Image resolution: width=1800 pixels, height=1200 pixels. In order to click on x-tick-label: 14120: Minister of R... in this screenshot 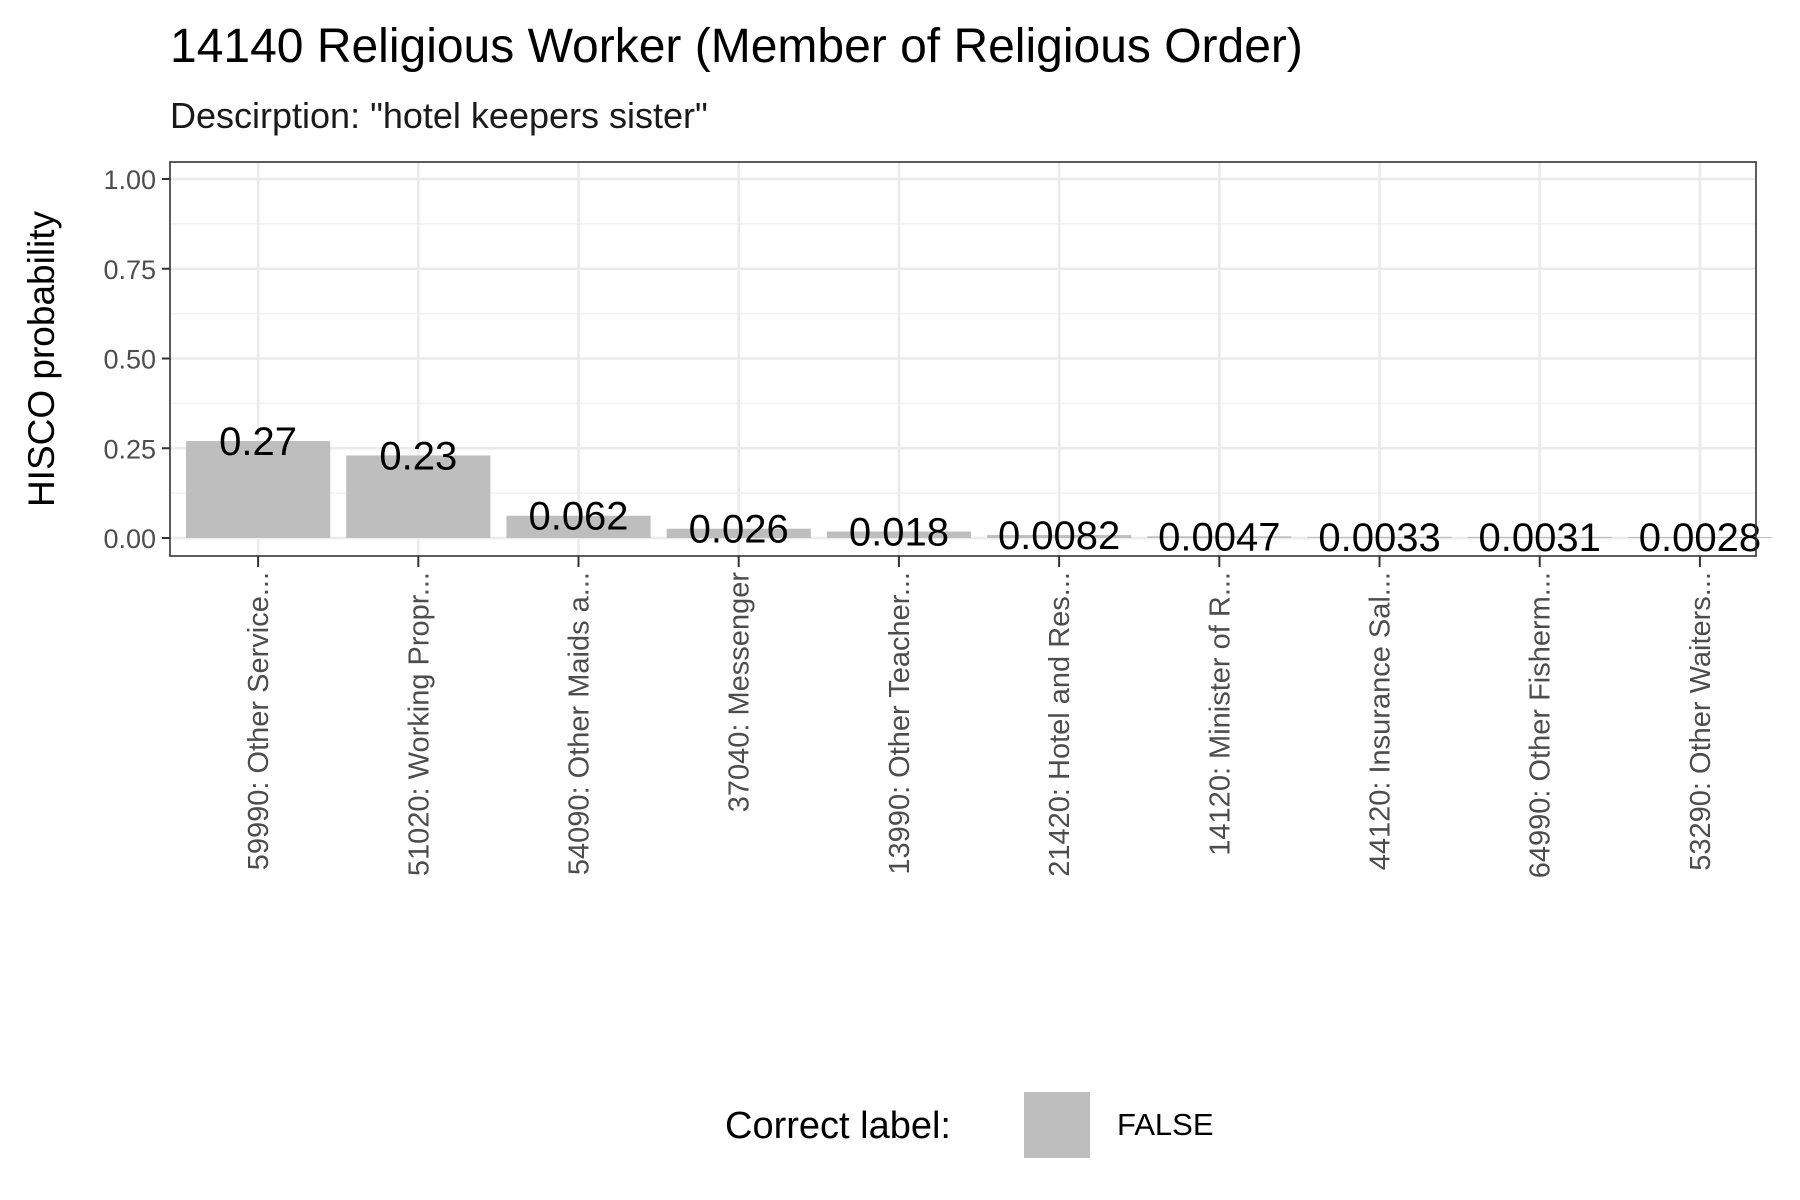, I will do `click(1220, 714)`.